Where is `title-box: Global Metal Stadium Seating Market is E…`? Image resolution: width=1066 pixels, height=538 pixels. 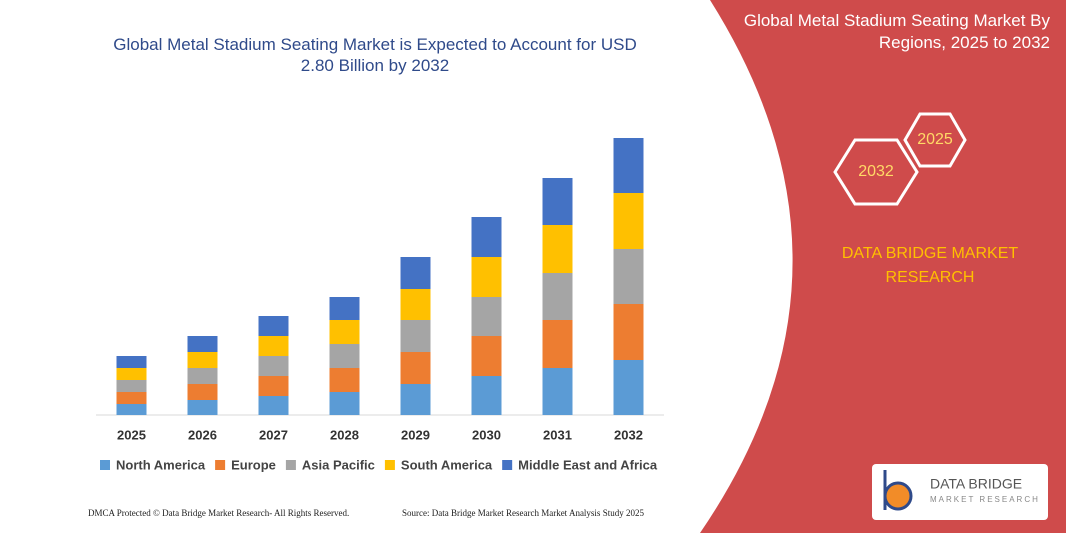
title-box: Global Metal Stadium Seating Market is E… is located at coordinates (375, 55).